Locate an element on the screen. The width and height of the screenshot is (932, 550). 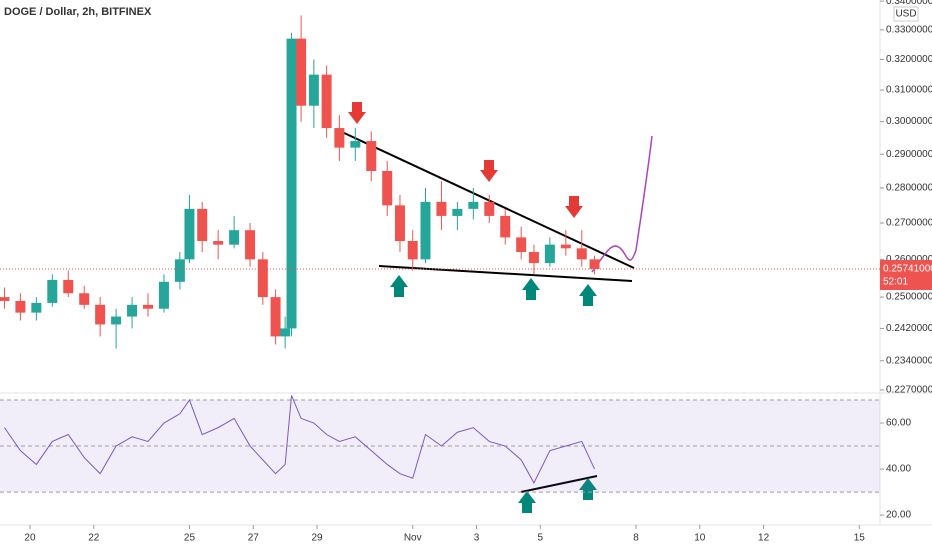
x-tick-label: 20 is located at coordinates (30, 538).